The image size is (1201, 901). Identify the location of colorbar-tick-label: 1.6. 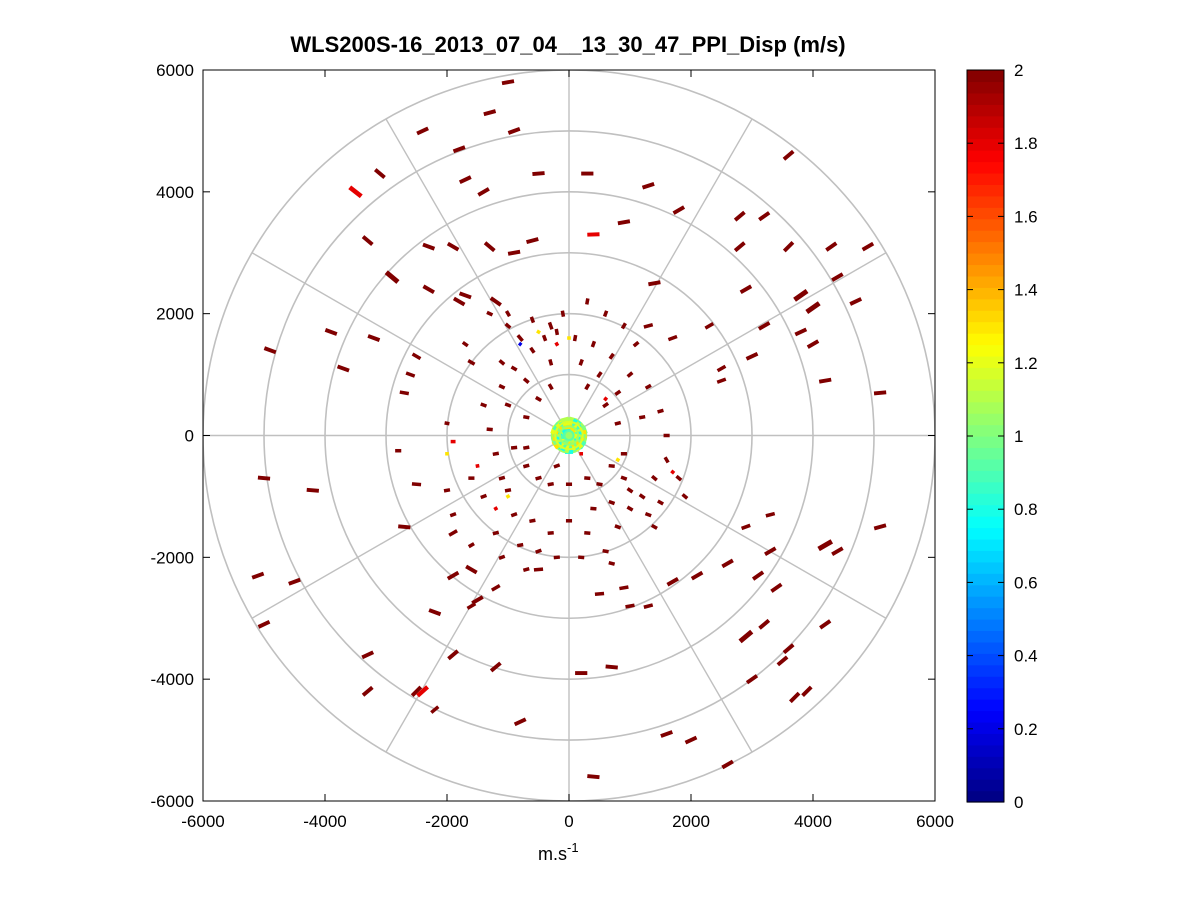
(1026, 216).